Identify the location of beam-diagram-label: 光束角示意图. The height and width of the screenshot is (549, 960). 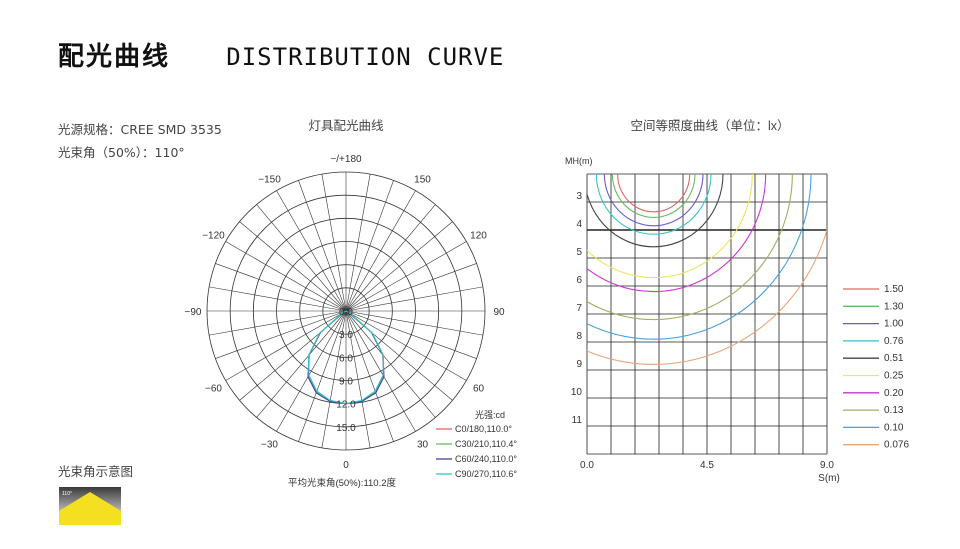
(96, 471).